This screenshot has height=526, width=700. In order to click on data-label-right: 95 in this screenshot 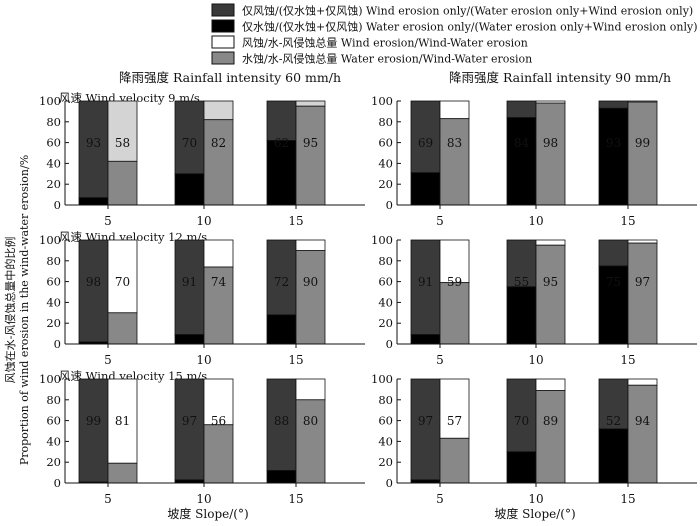, I will do `click(550, 282)`.